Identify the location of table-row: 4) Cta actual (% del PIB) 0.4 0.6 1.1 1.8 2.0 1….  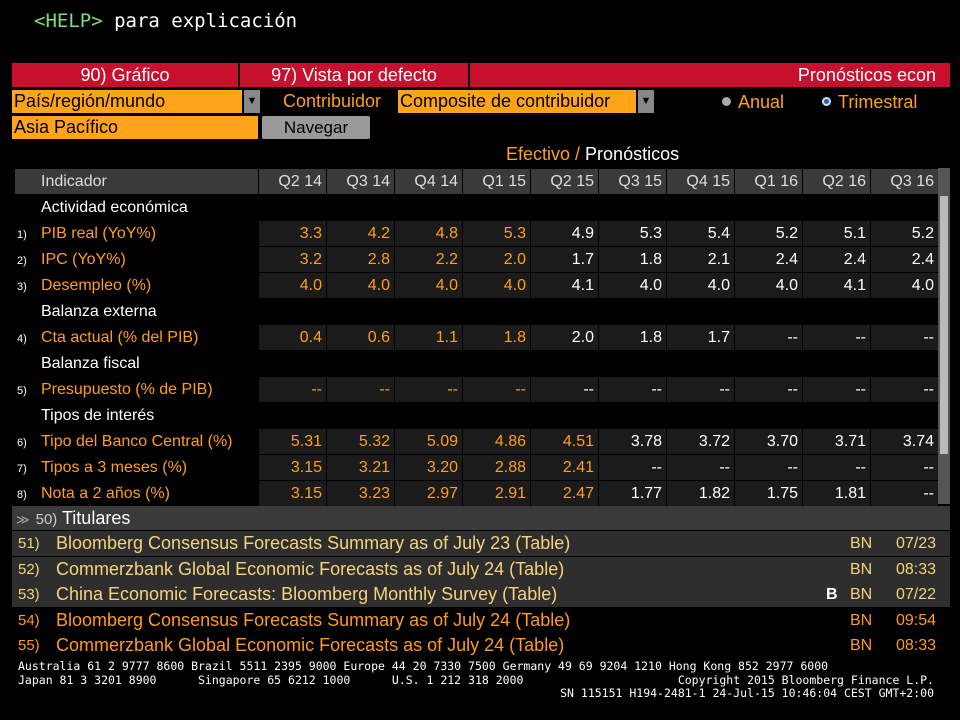
(476, 337).